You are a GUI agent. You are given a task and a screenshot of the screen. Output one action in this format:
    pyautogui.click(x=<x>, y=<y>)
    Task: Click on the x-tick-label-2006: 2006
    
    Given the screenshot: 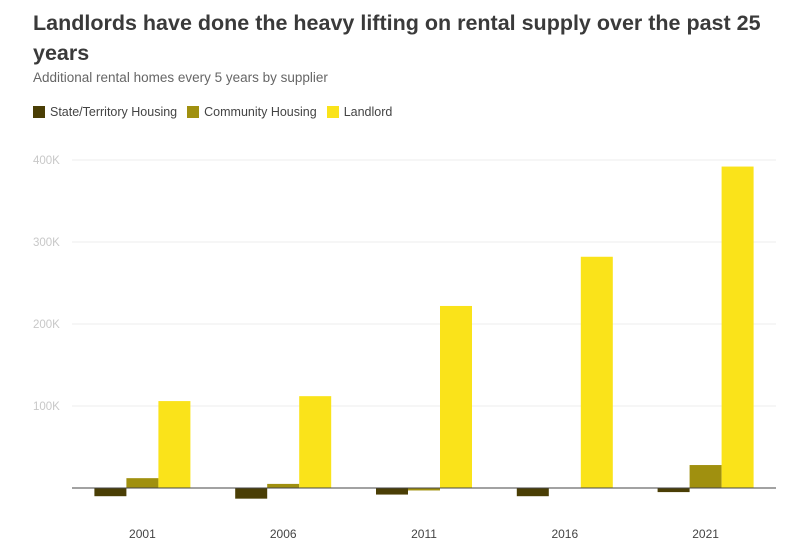 What is the action you would take?
    pyautogui.click(x=283, y=534)
    